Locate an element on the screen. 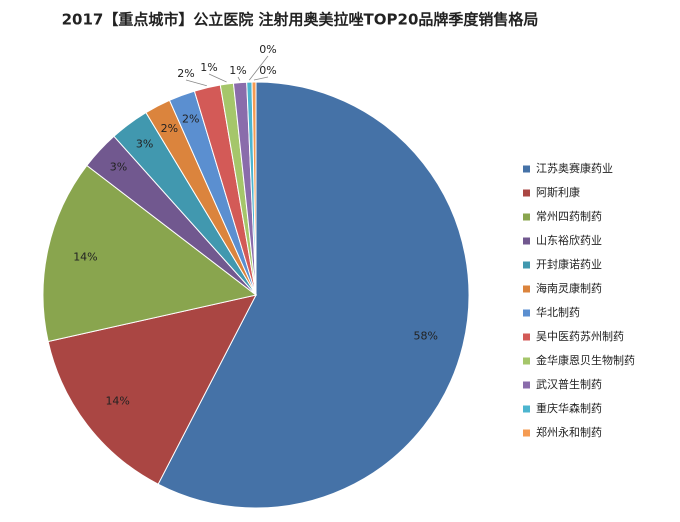 The width and height of the screenshot is (680, 522). legend-label: 山东裕欣药业 is located at coordinates (569, 240).